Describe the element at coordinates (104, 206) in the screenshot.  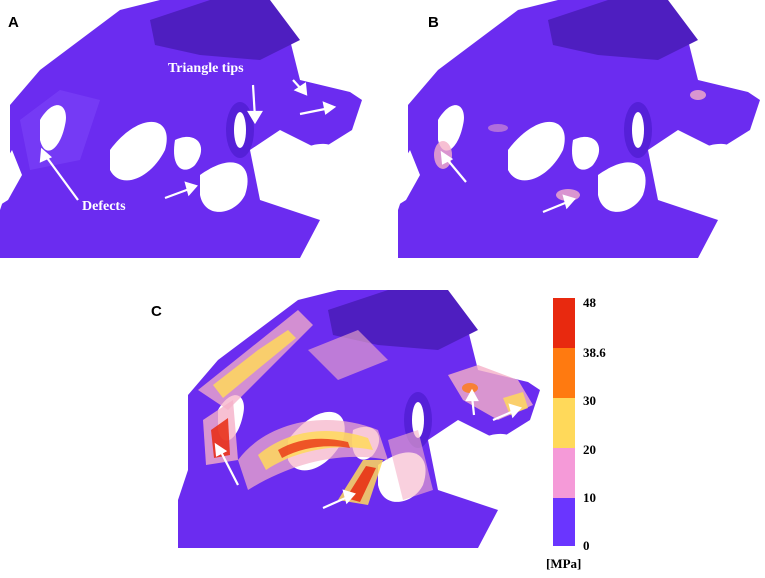
I see `defects-annotation: Defects` at that location.